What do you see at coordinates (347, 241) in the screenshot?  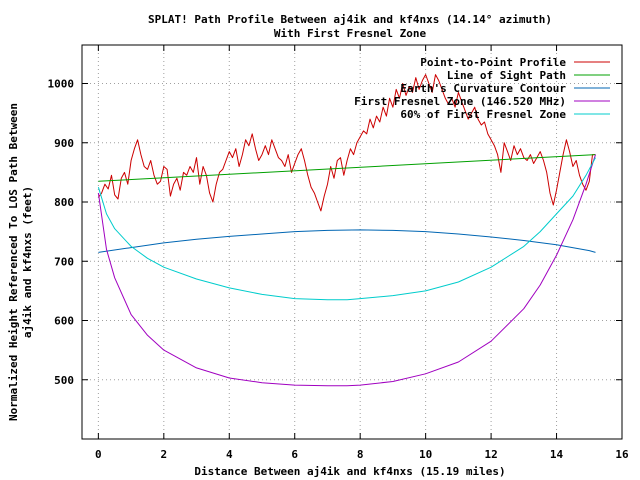 I see `series-earth-curvature-line` at bounding box center [347, 241].